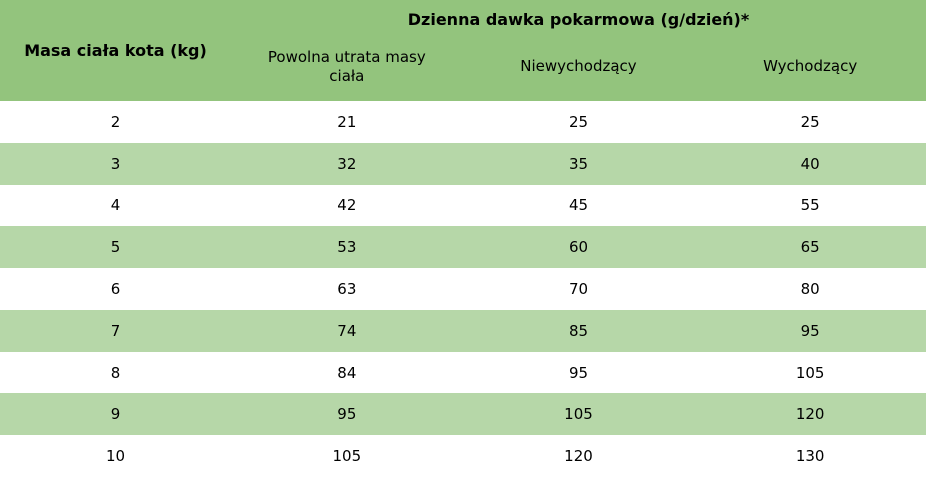 This screenshot has width=926, height=477. I want to click on dose-cell: 85, so click(578, 330).